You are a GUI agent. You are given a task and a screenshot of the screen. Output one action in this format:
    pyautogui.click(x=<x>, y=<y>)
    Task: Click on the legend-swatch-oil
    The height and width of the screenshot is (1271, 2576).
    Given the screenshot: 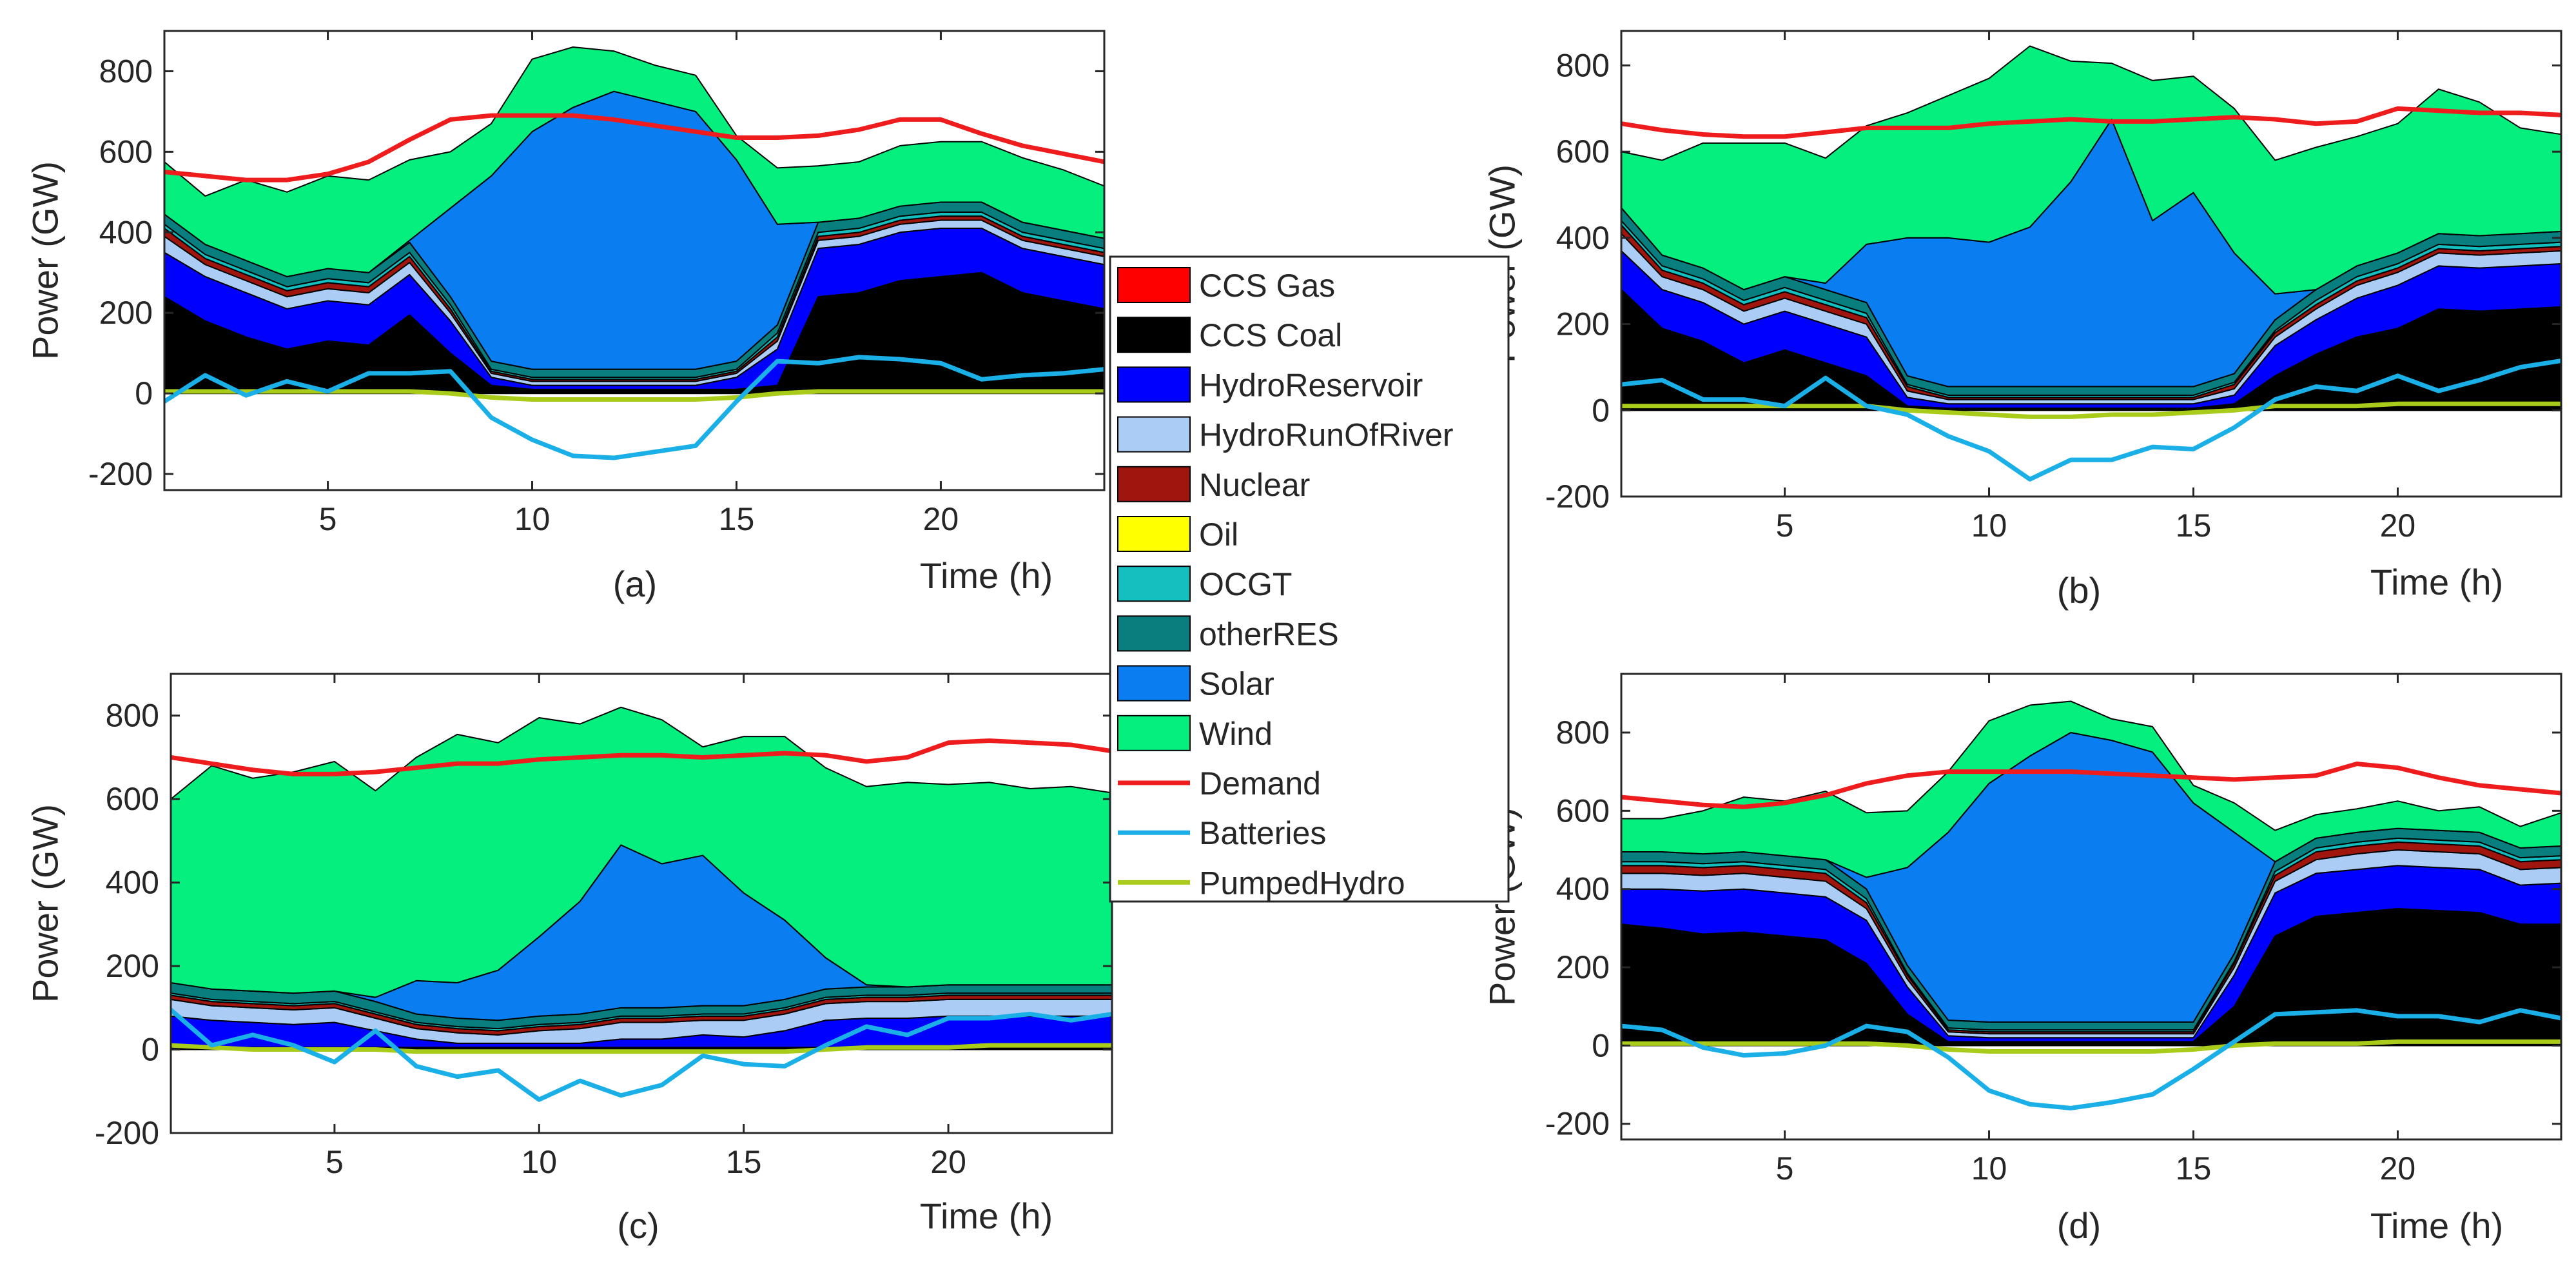 What is the action you would take?
    pyautogui.click(x=1154, y=534)
    